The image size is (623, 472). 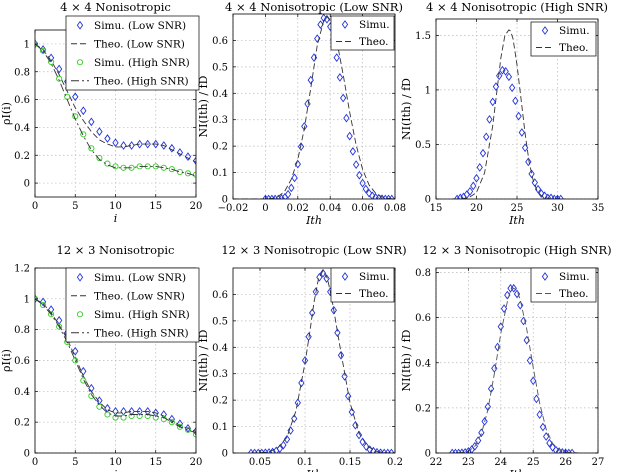 What do you see at coordinates (139, 296) in the screenshot?
I see `legend-label: Theo. (Low SNR)` at bounding box center [139, 296].